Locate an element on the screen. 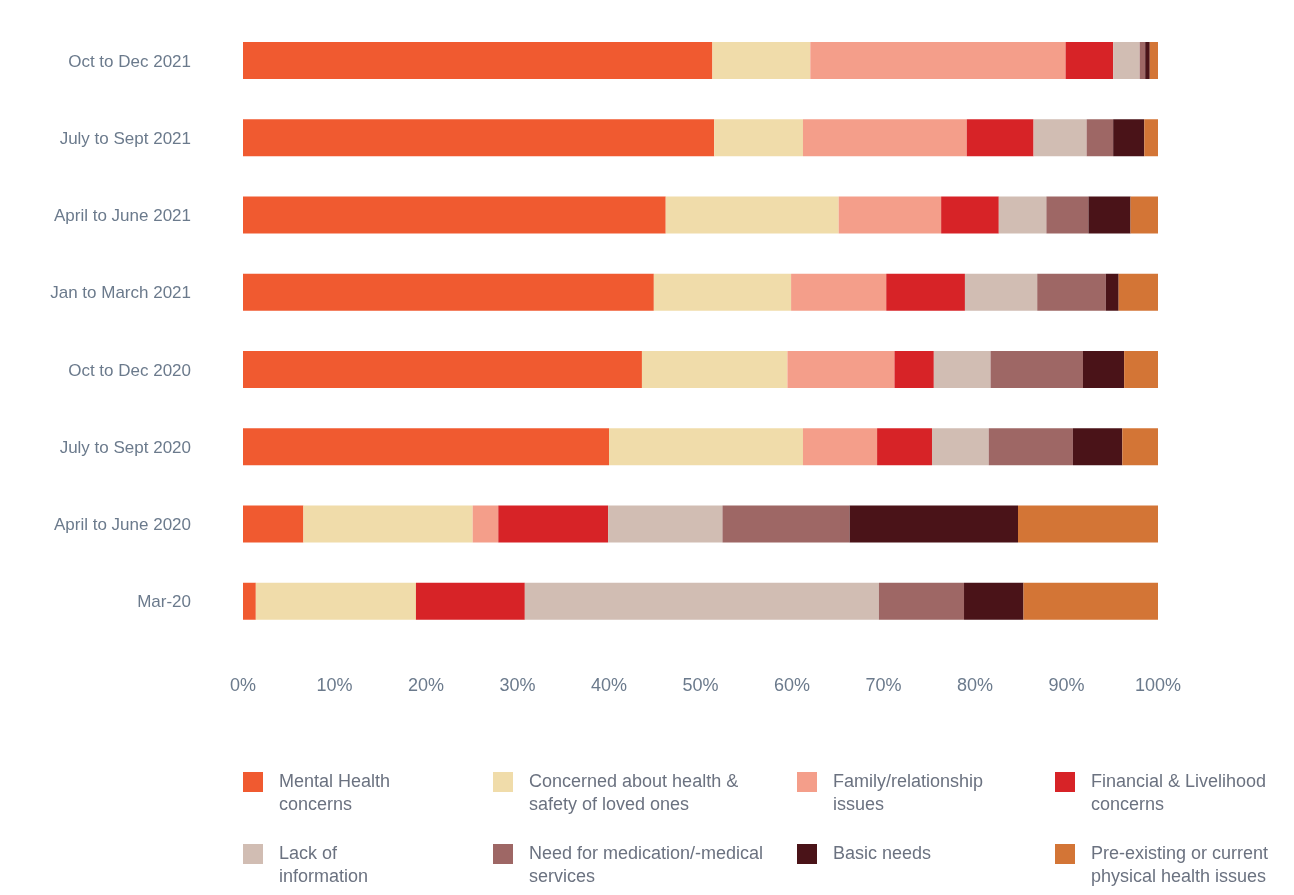 The height and width of the screenshot is (895, 1294). x-tick-label: 100% is located at coordinates (1158, 684).